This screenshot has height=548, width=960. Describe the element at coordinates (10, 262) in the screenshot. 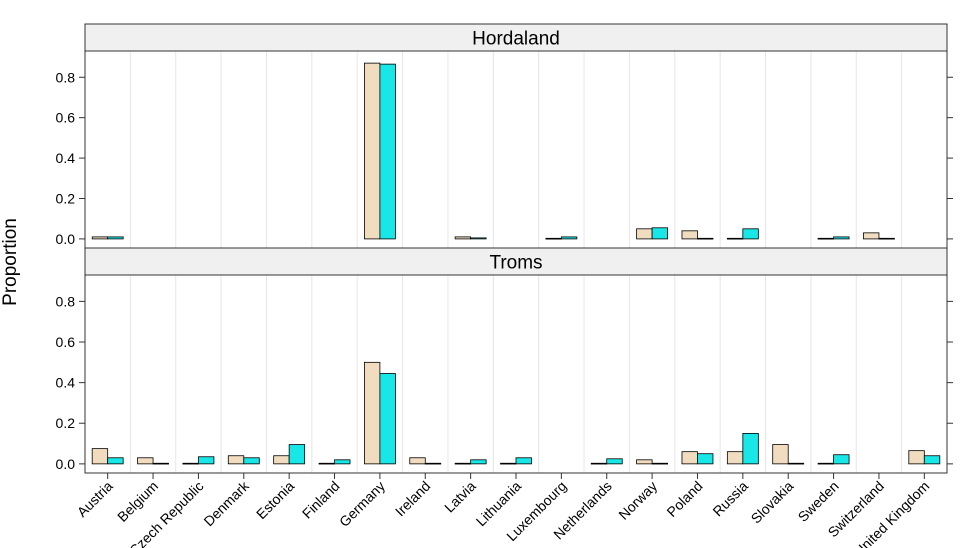

I see `y-axis-title: Proportion` at that location.